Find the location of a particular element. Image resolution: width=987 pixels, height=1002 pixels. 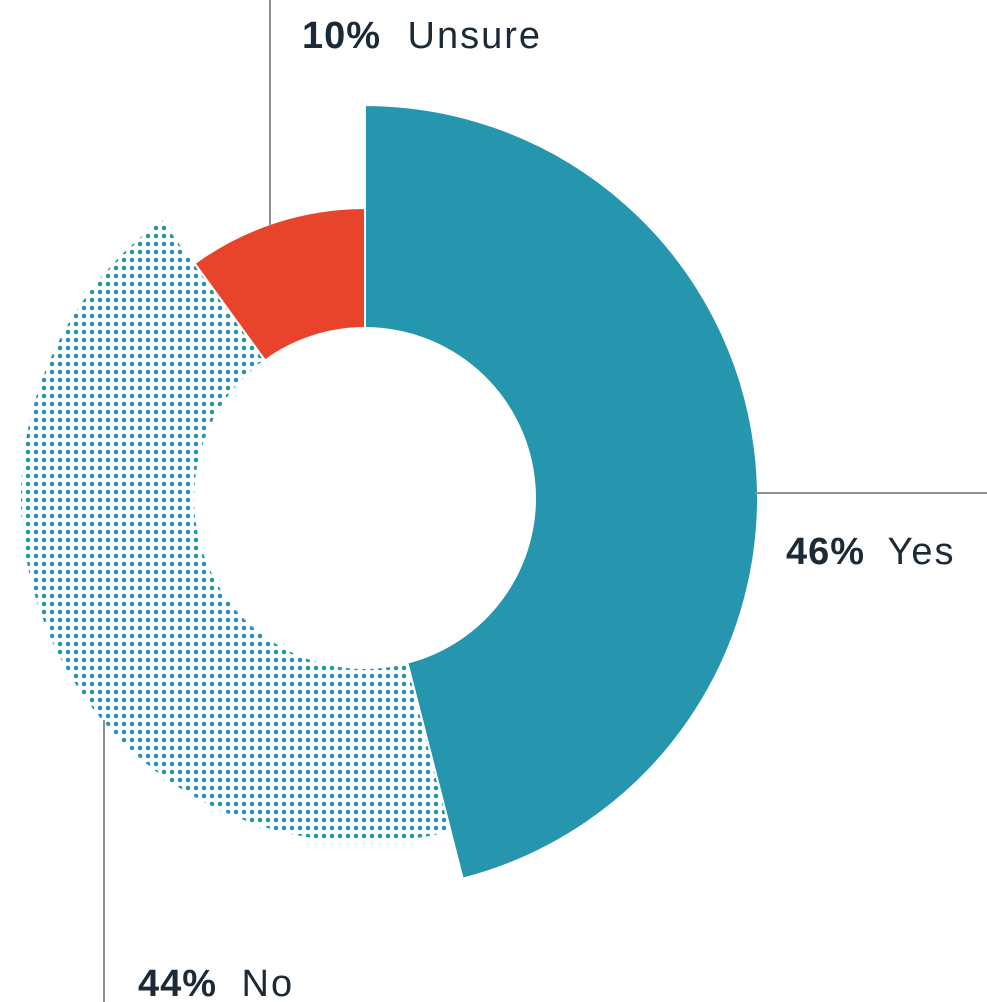

value-label-unsure: 10% is located at coordinates (341, 36).